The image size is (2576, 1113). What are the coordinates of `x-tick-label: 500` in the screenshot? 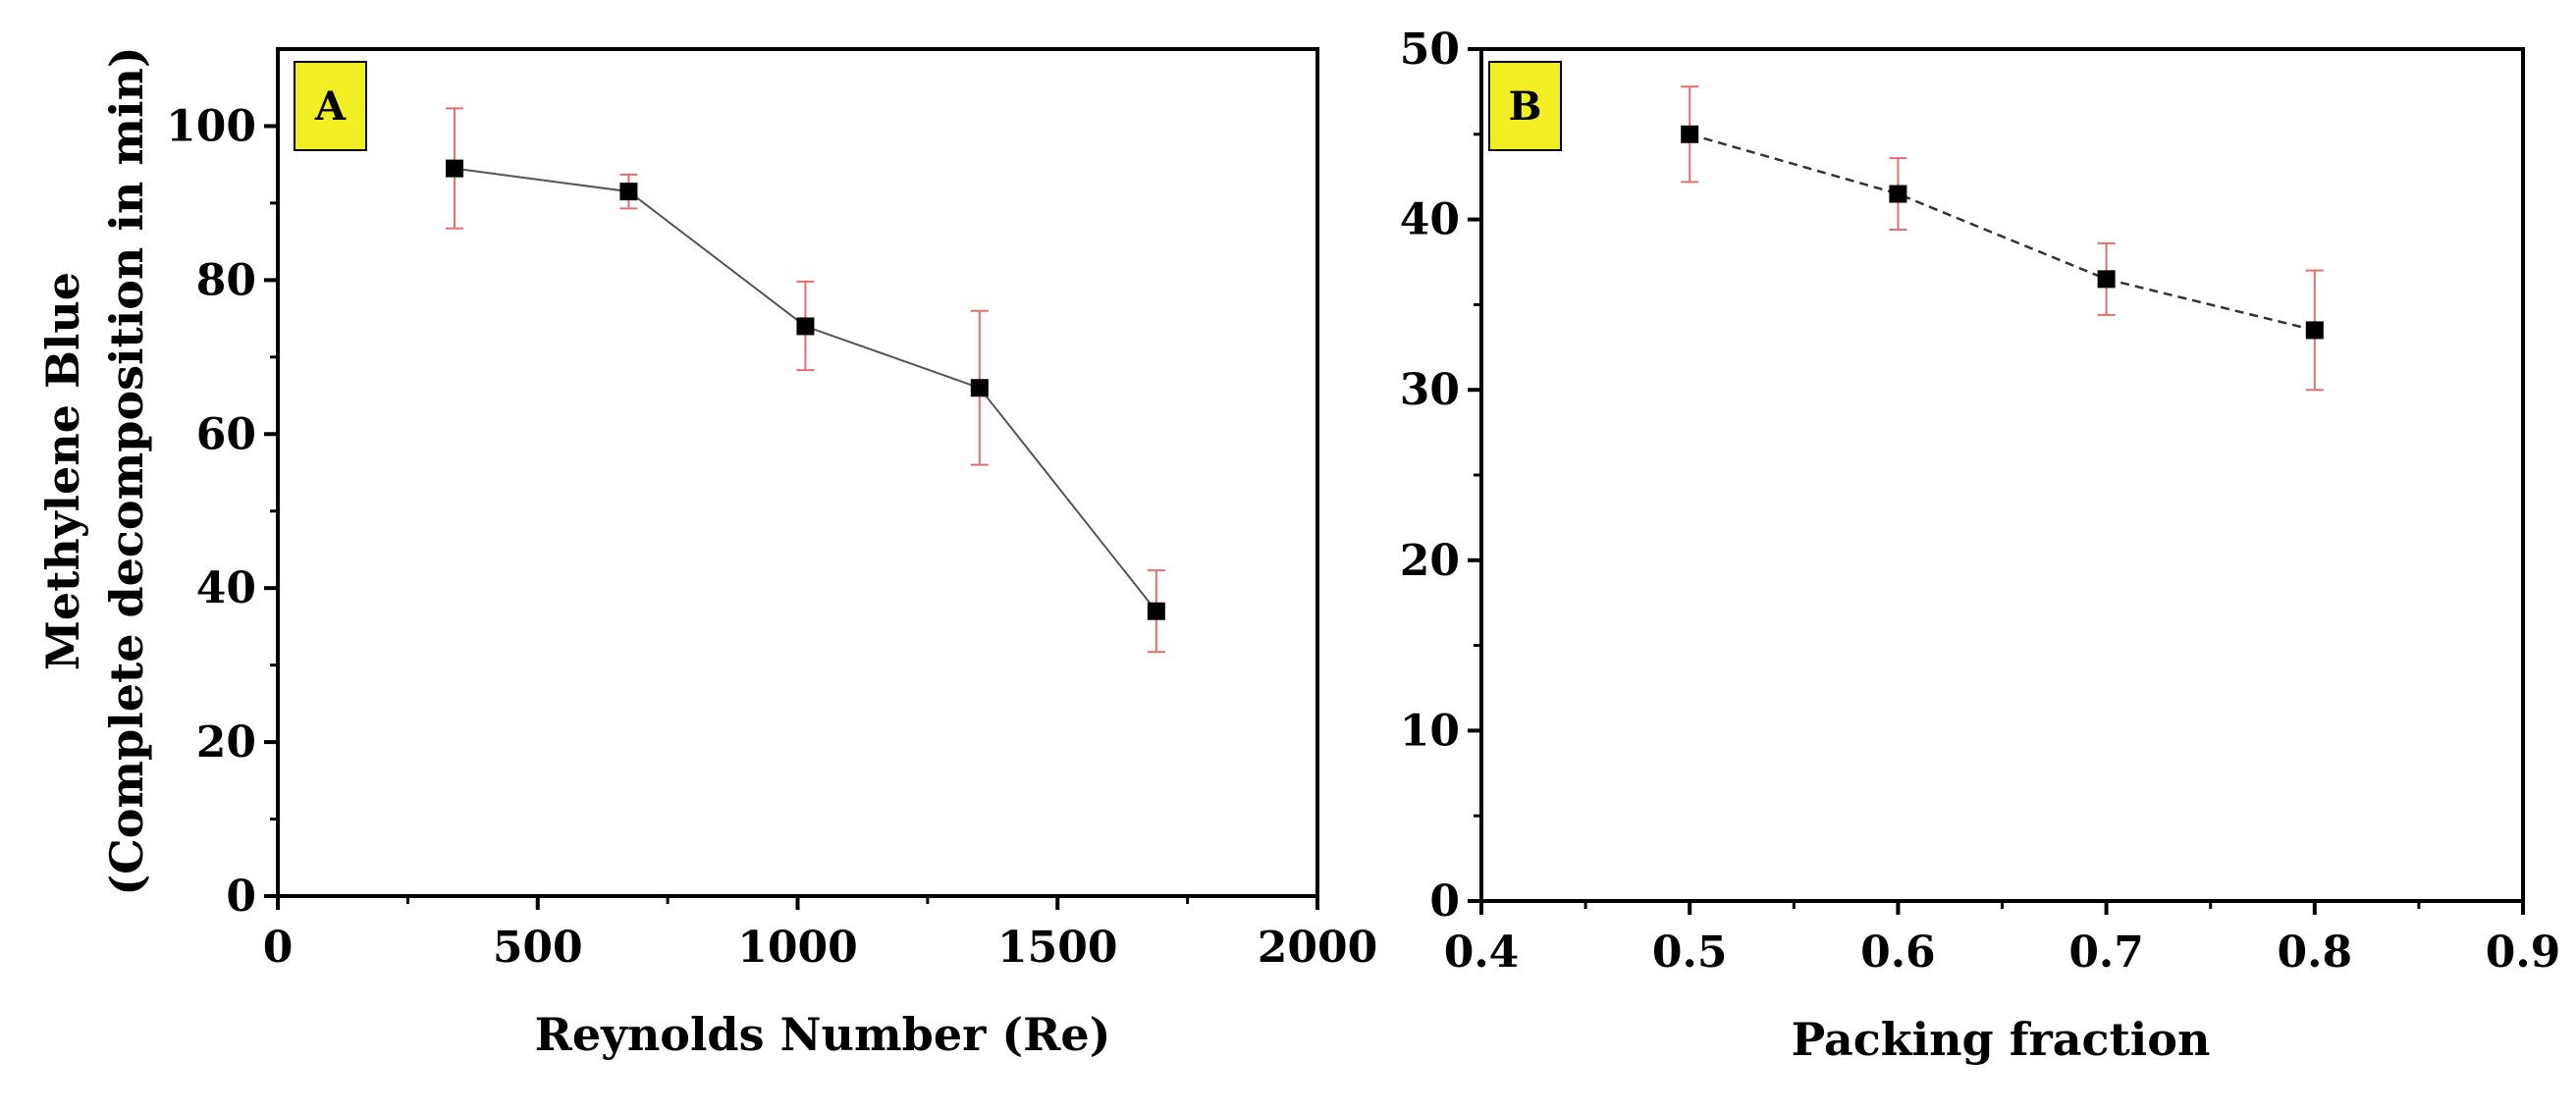 It's located at (538, 948).